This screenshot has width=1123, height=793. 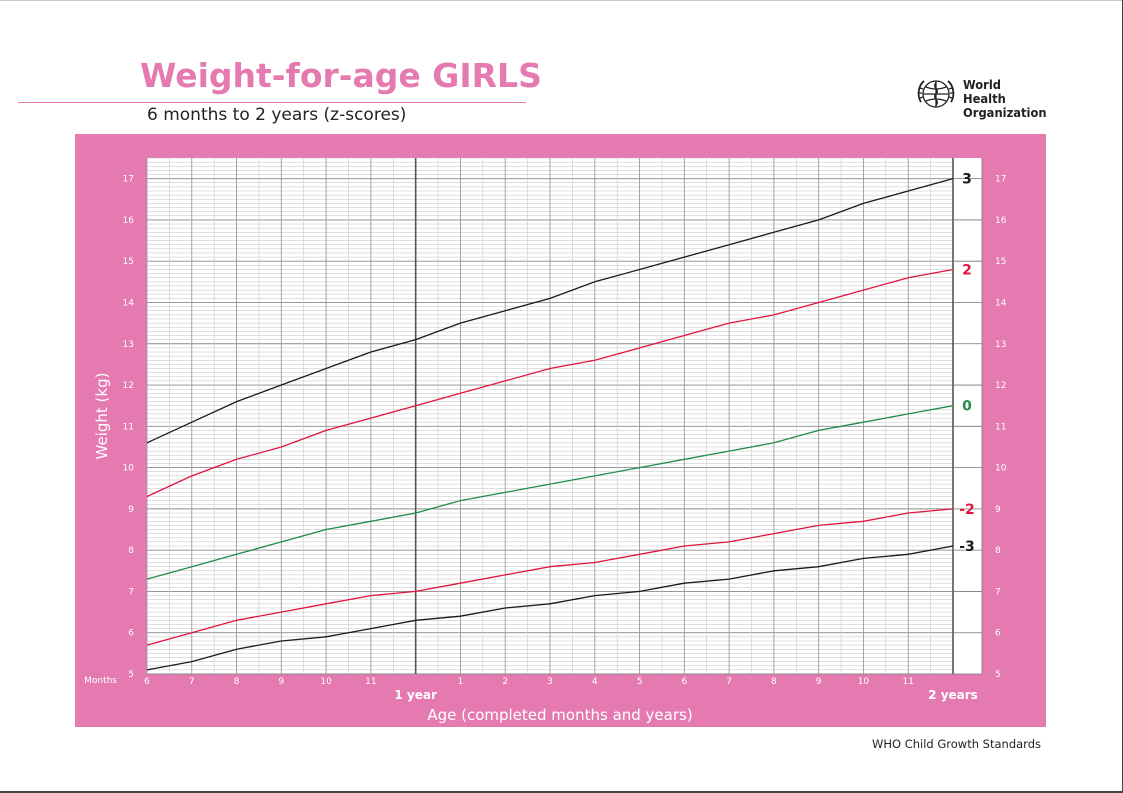 I want to click on series-label-z-3: -3, so click(x=967, y=547).